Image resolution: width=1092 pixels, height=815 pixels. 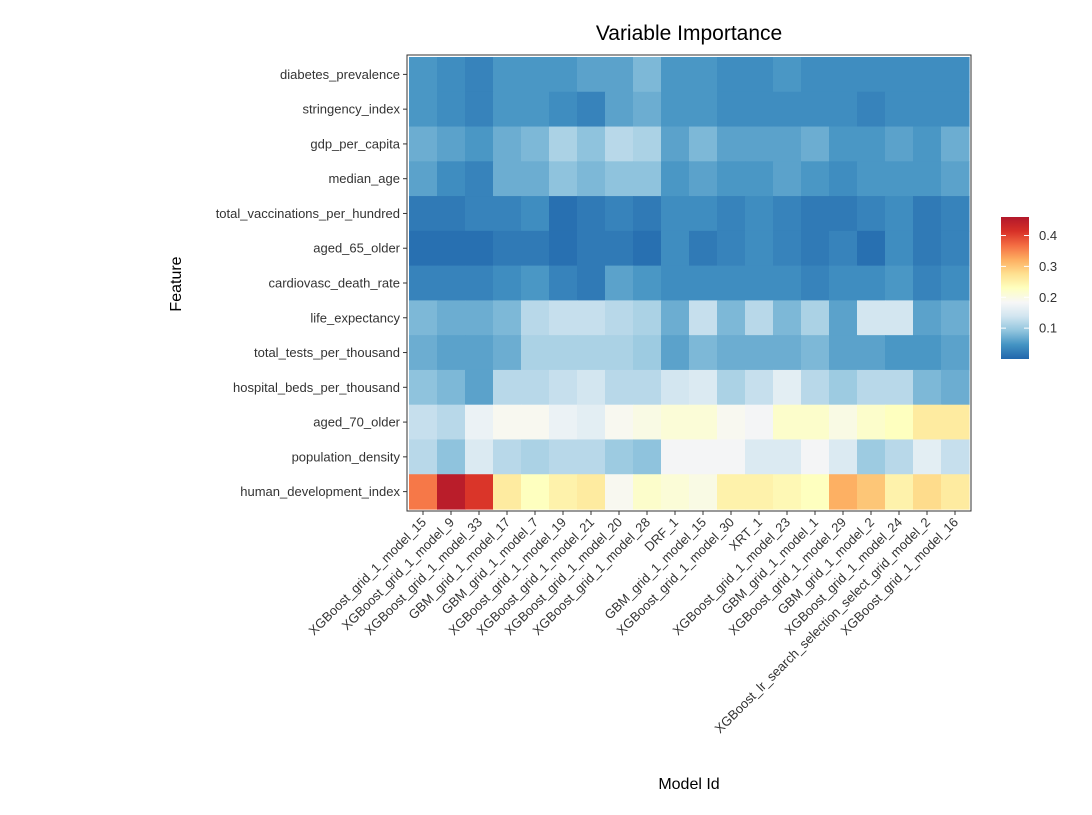 I want to click on chart-title: Variable Importance, so click(x=689, y=33).